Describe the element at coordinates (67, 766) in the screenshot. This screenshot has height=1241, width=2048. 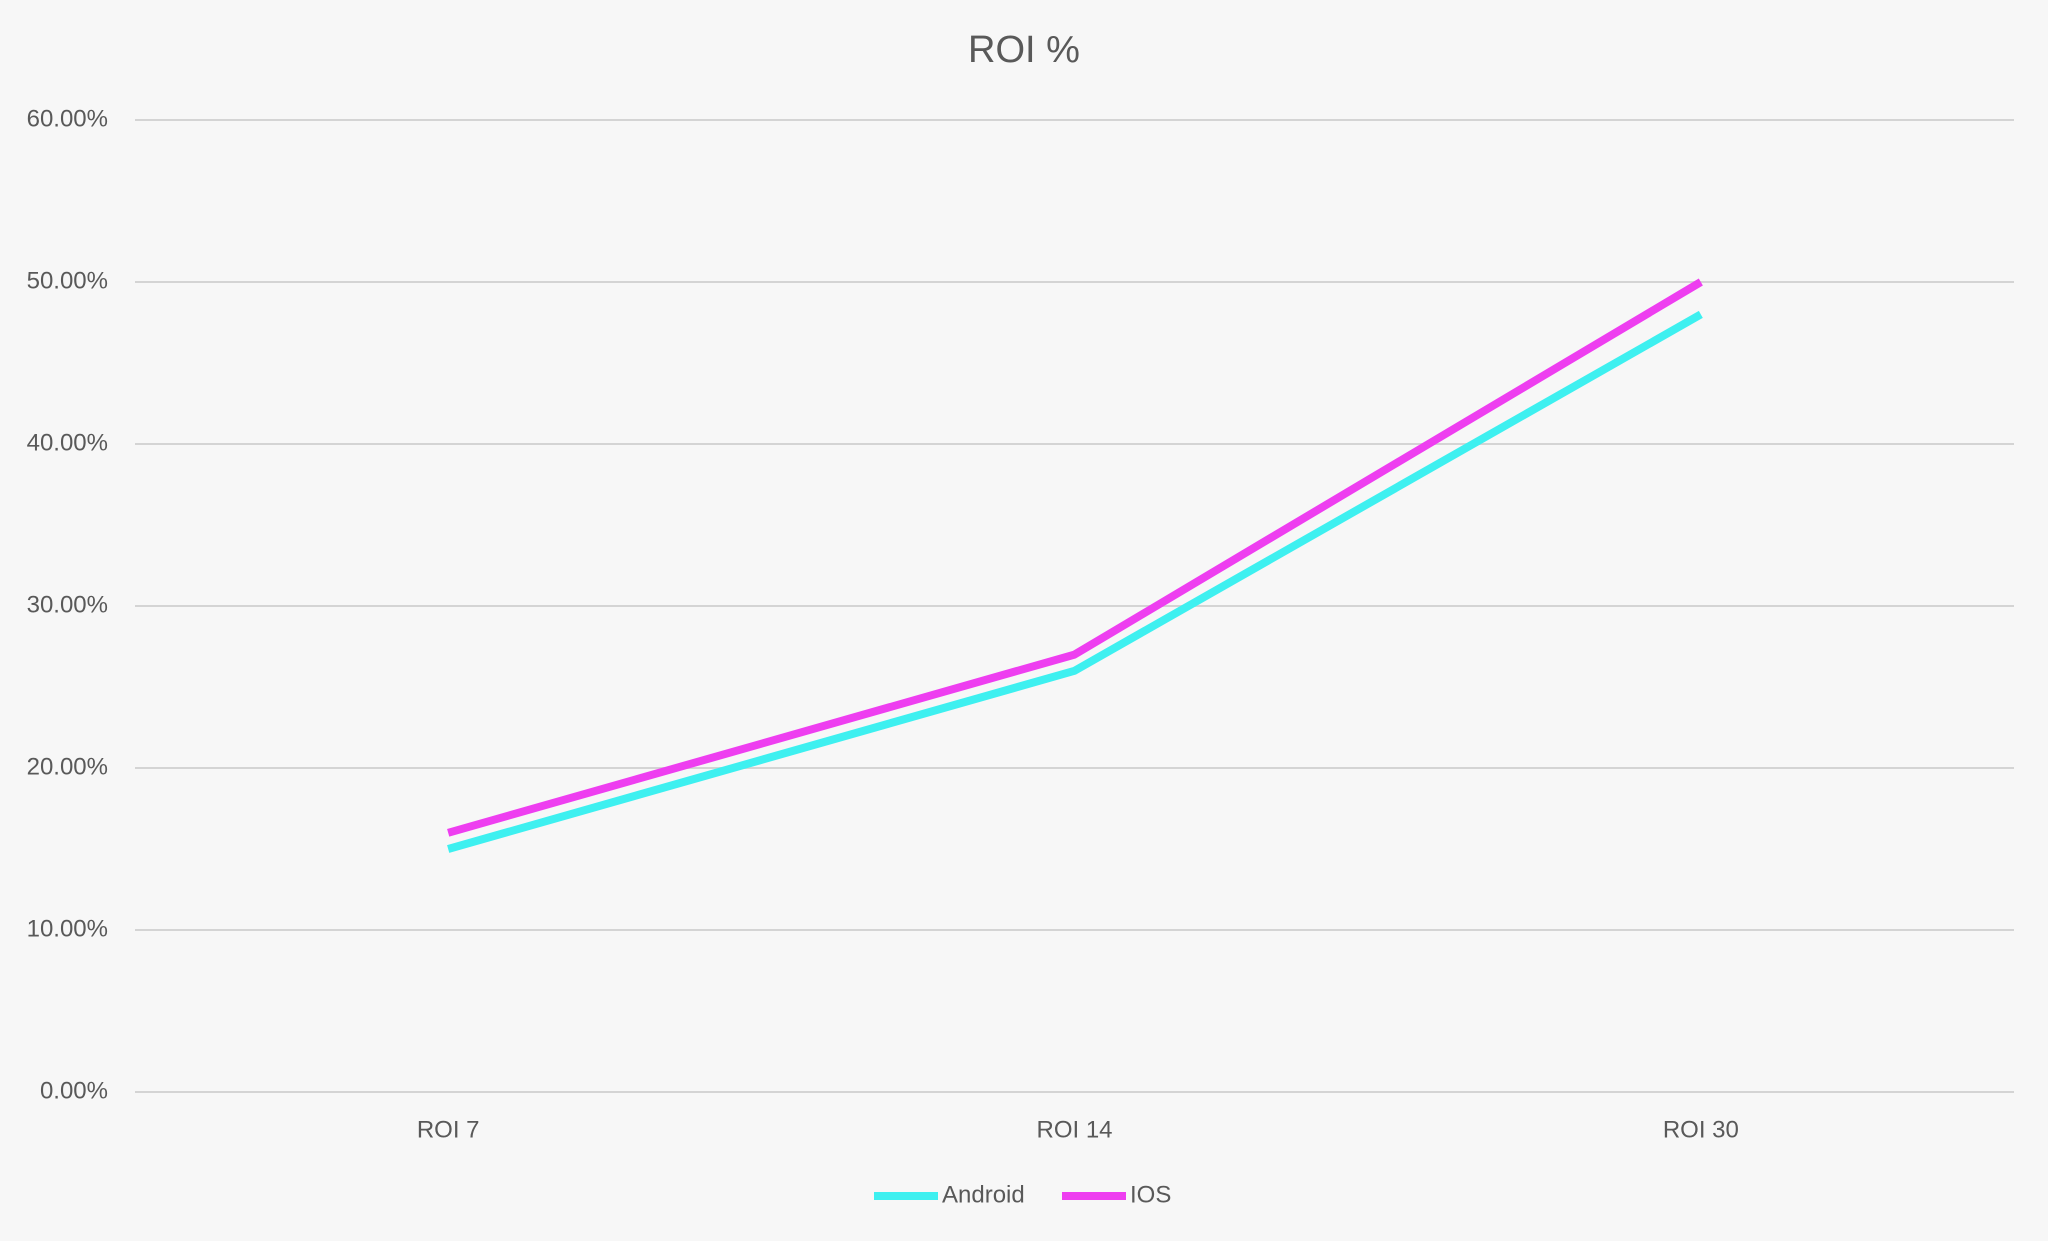
I see `y-tick-label: 20.00%` at that location.